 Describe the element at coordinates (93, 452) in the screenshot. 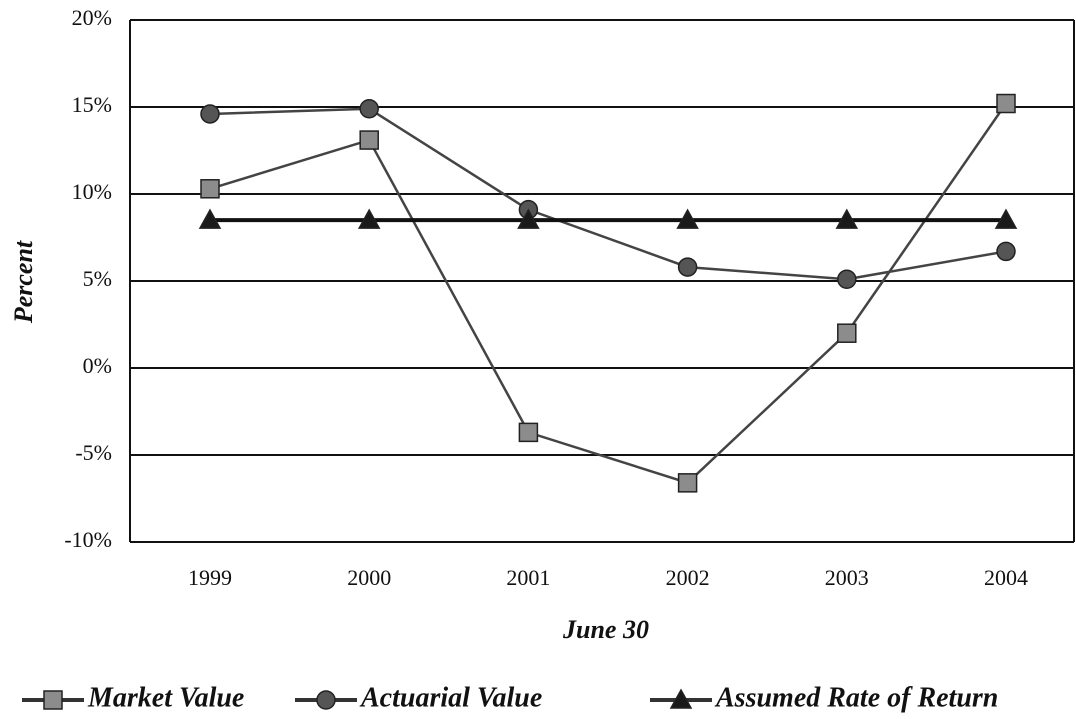

I see `y-tick-label: -5%` at that location.